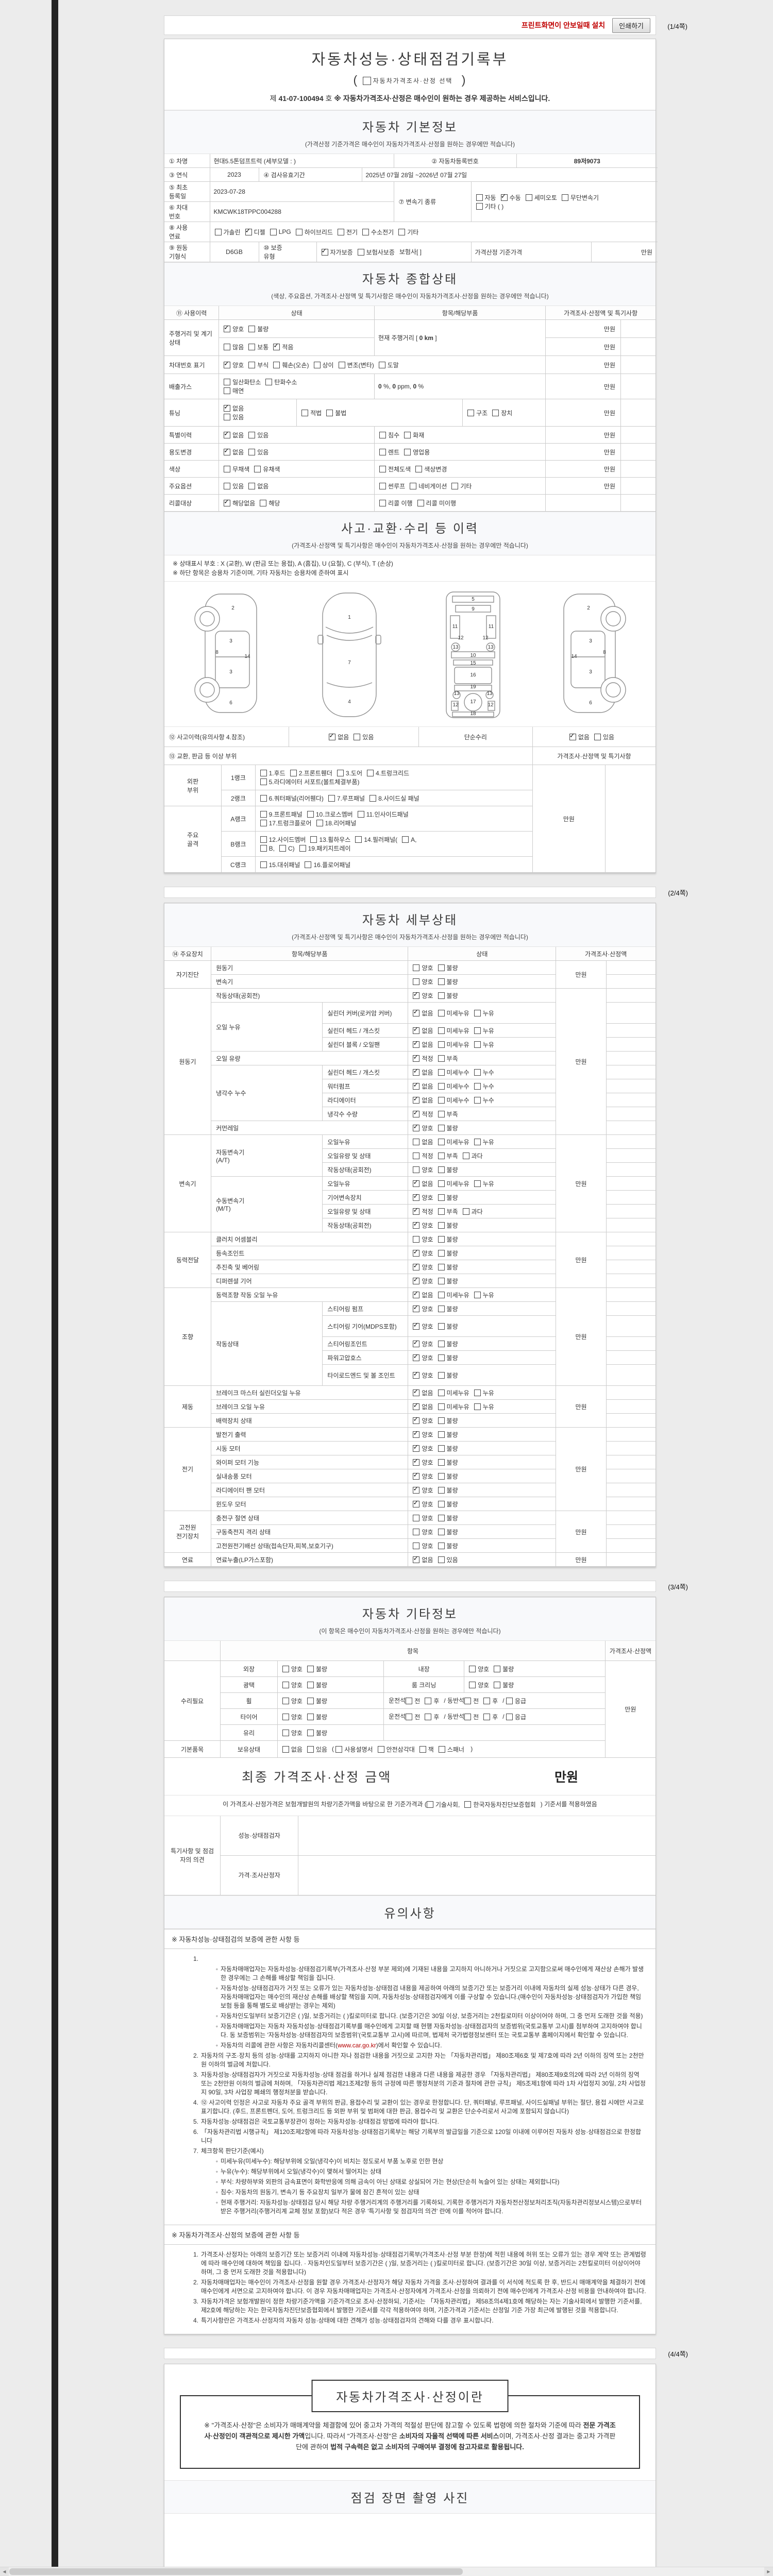 Image resolution: width=773 pixels, height=2576 pixels. Describe the element at coordinates (281, 382) in the screenshot. I see `checkbox-option: 탄화수소` at that location.